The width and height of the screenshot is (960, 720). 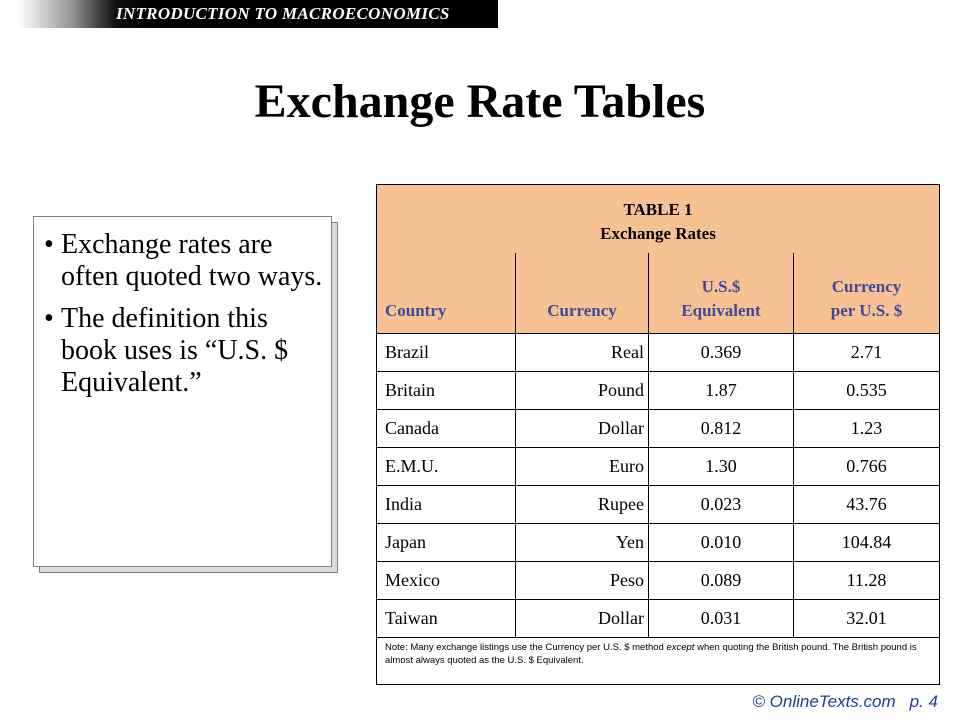 What do you see at coordinates (866, 352) in the screenshot?
I see `cell-per-usd: 2.71` at bounding box center [866, 352].